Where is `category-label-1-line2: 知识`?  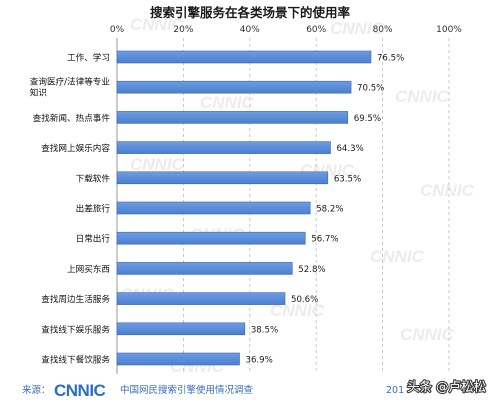
category-label-1-line2: 知识 is located at coordinates (39, 93).